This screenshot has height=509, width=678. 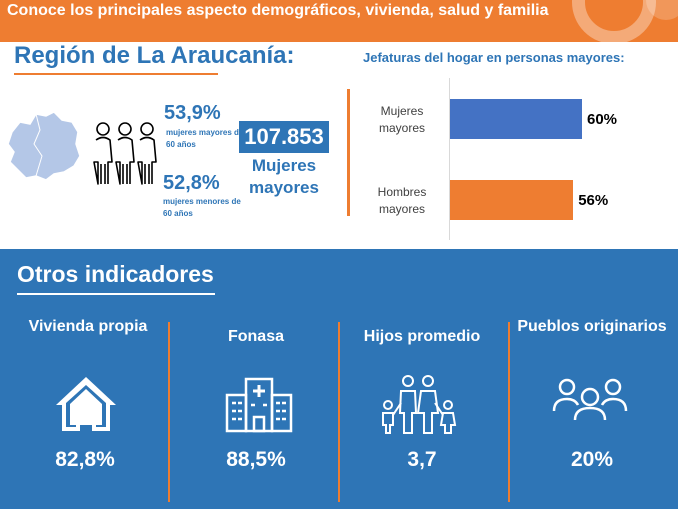 What do you see at coordinates (348, 152) in the screenshot?
I see `chart-separator` at bounding box center [348, 152].